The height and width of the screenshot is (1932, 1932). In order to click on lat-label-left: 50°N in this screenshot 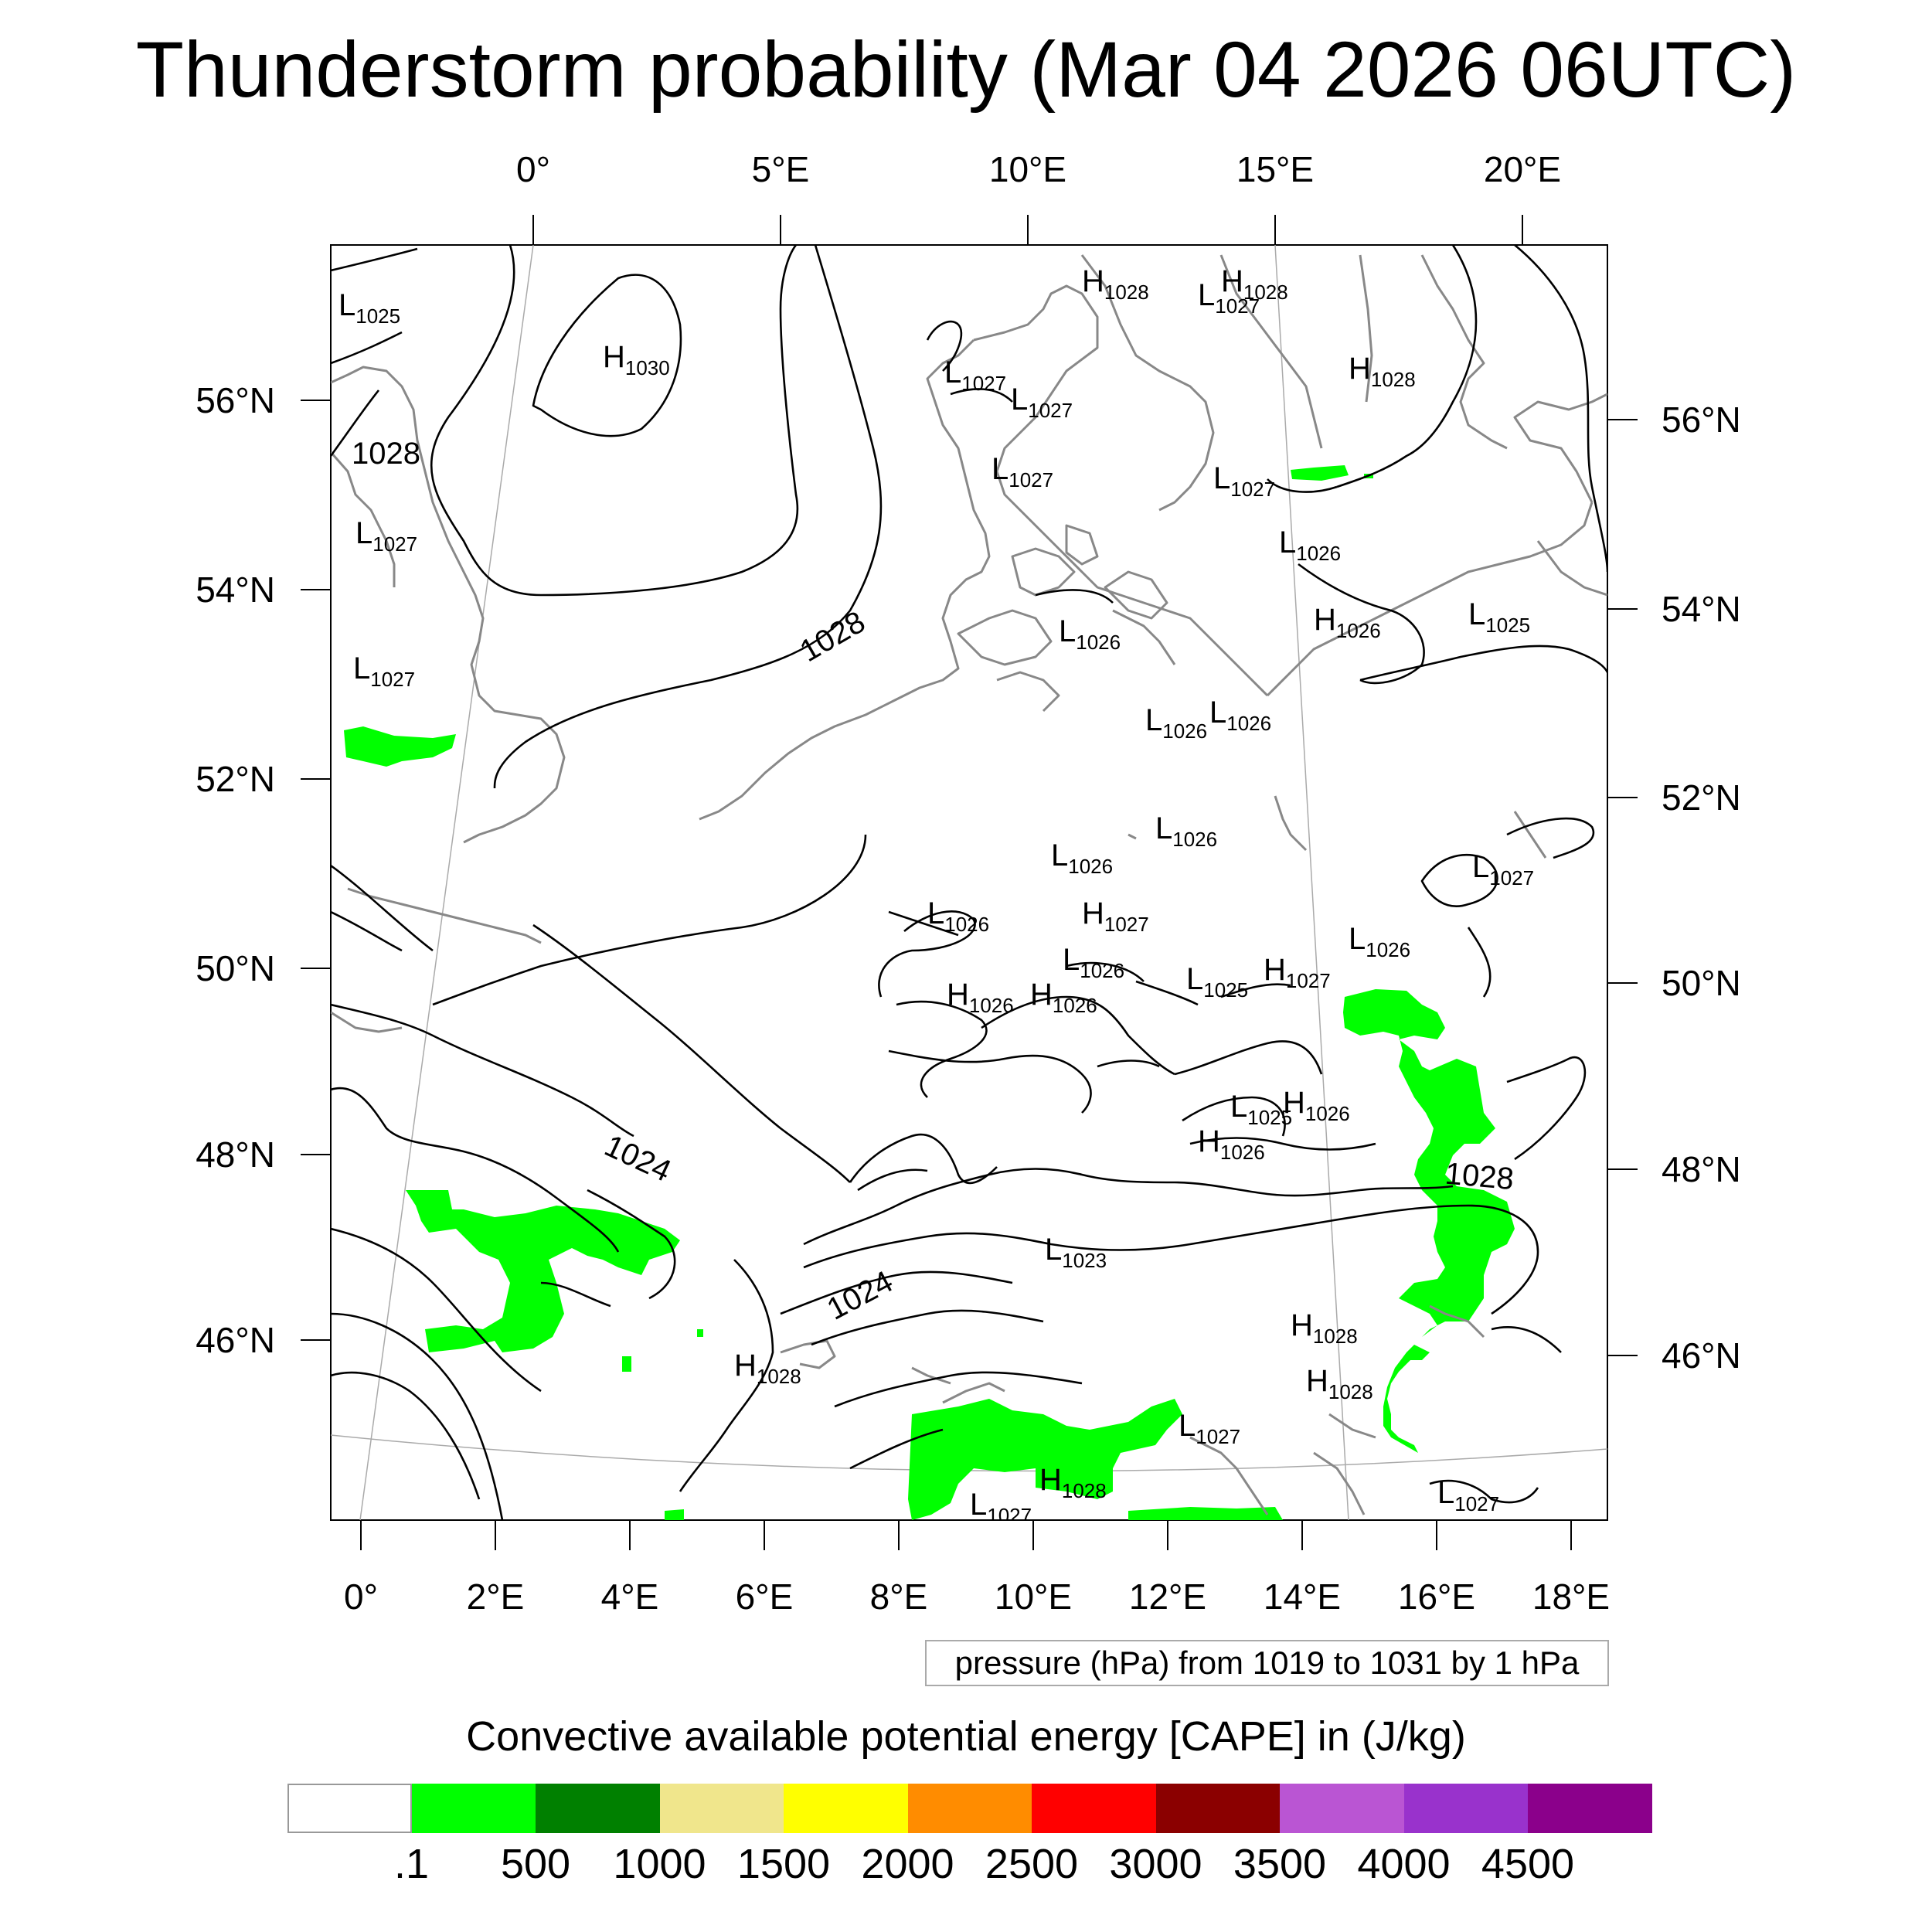, I will do `click(236, 968)`.